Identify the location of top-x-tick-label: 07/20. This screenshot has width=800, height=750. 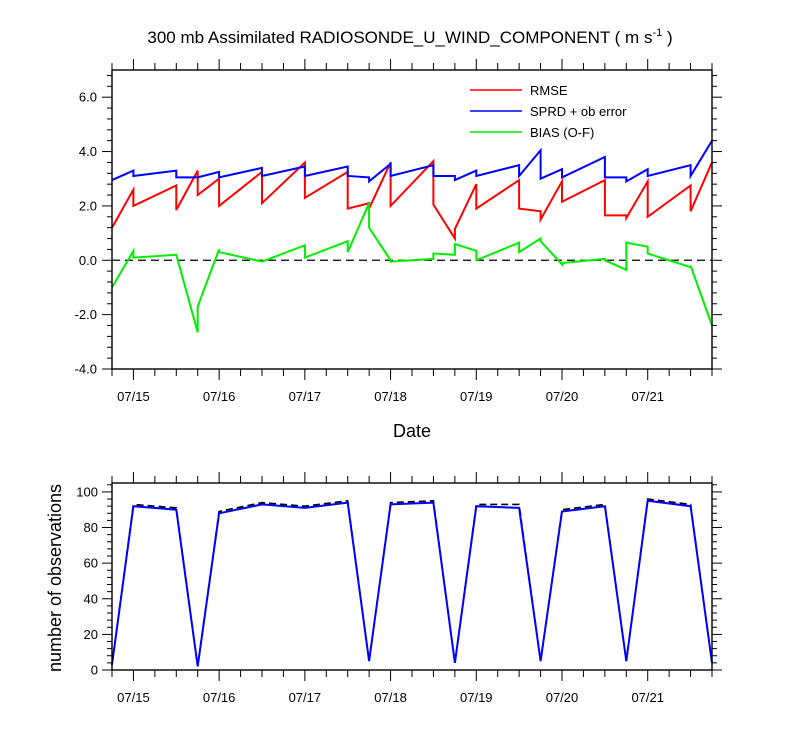
(562, 396).